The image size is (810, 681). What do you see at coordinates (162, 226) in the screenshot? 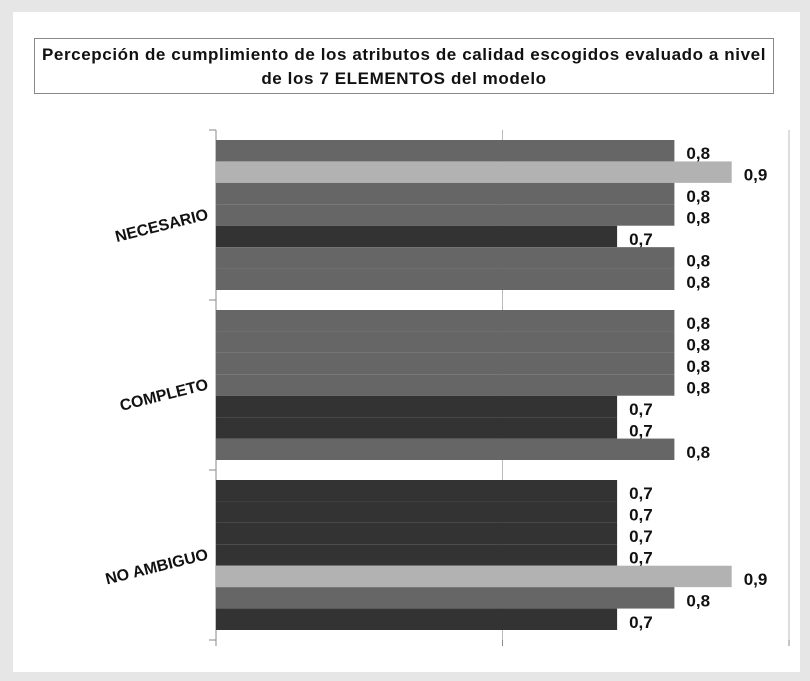
I see `y-tick-label: NECESARIO` at bounding box center [162, 226].